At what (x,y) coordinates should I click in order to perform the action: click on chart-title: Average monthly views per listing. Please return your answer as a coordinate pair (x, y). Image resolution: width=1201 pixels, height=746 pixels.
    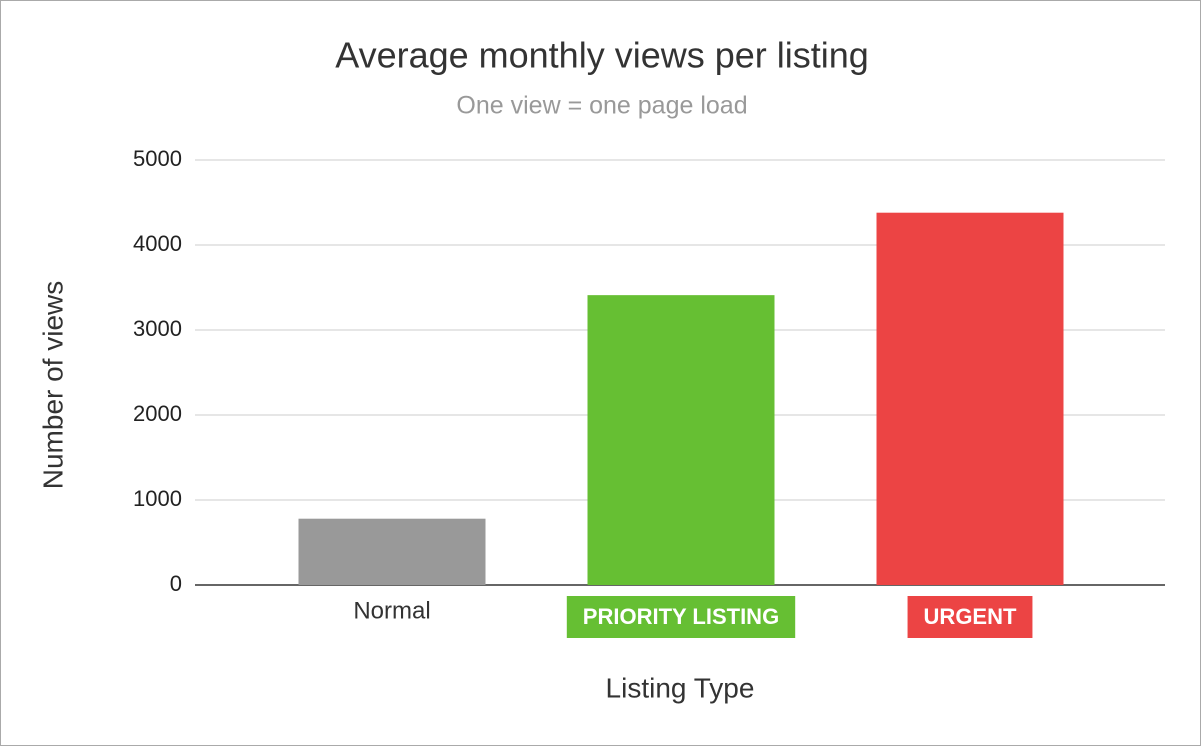
    Looking at the image, I should click on (602, 55).